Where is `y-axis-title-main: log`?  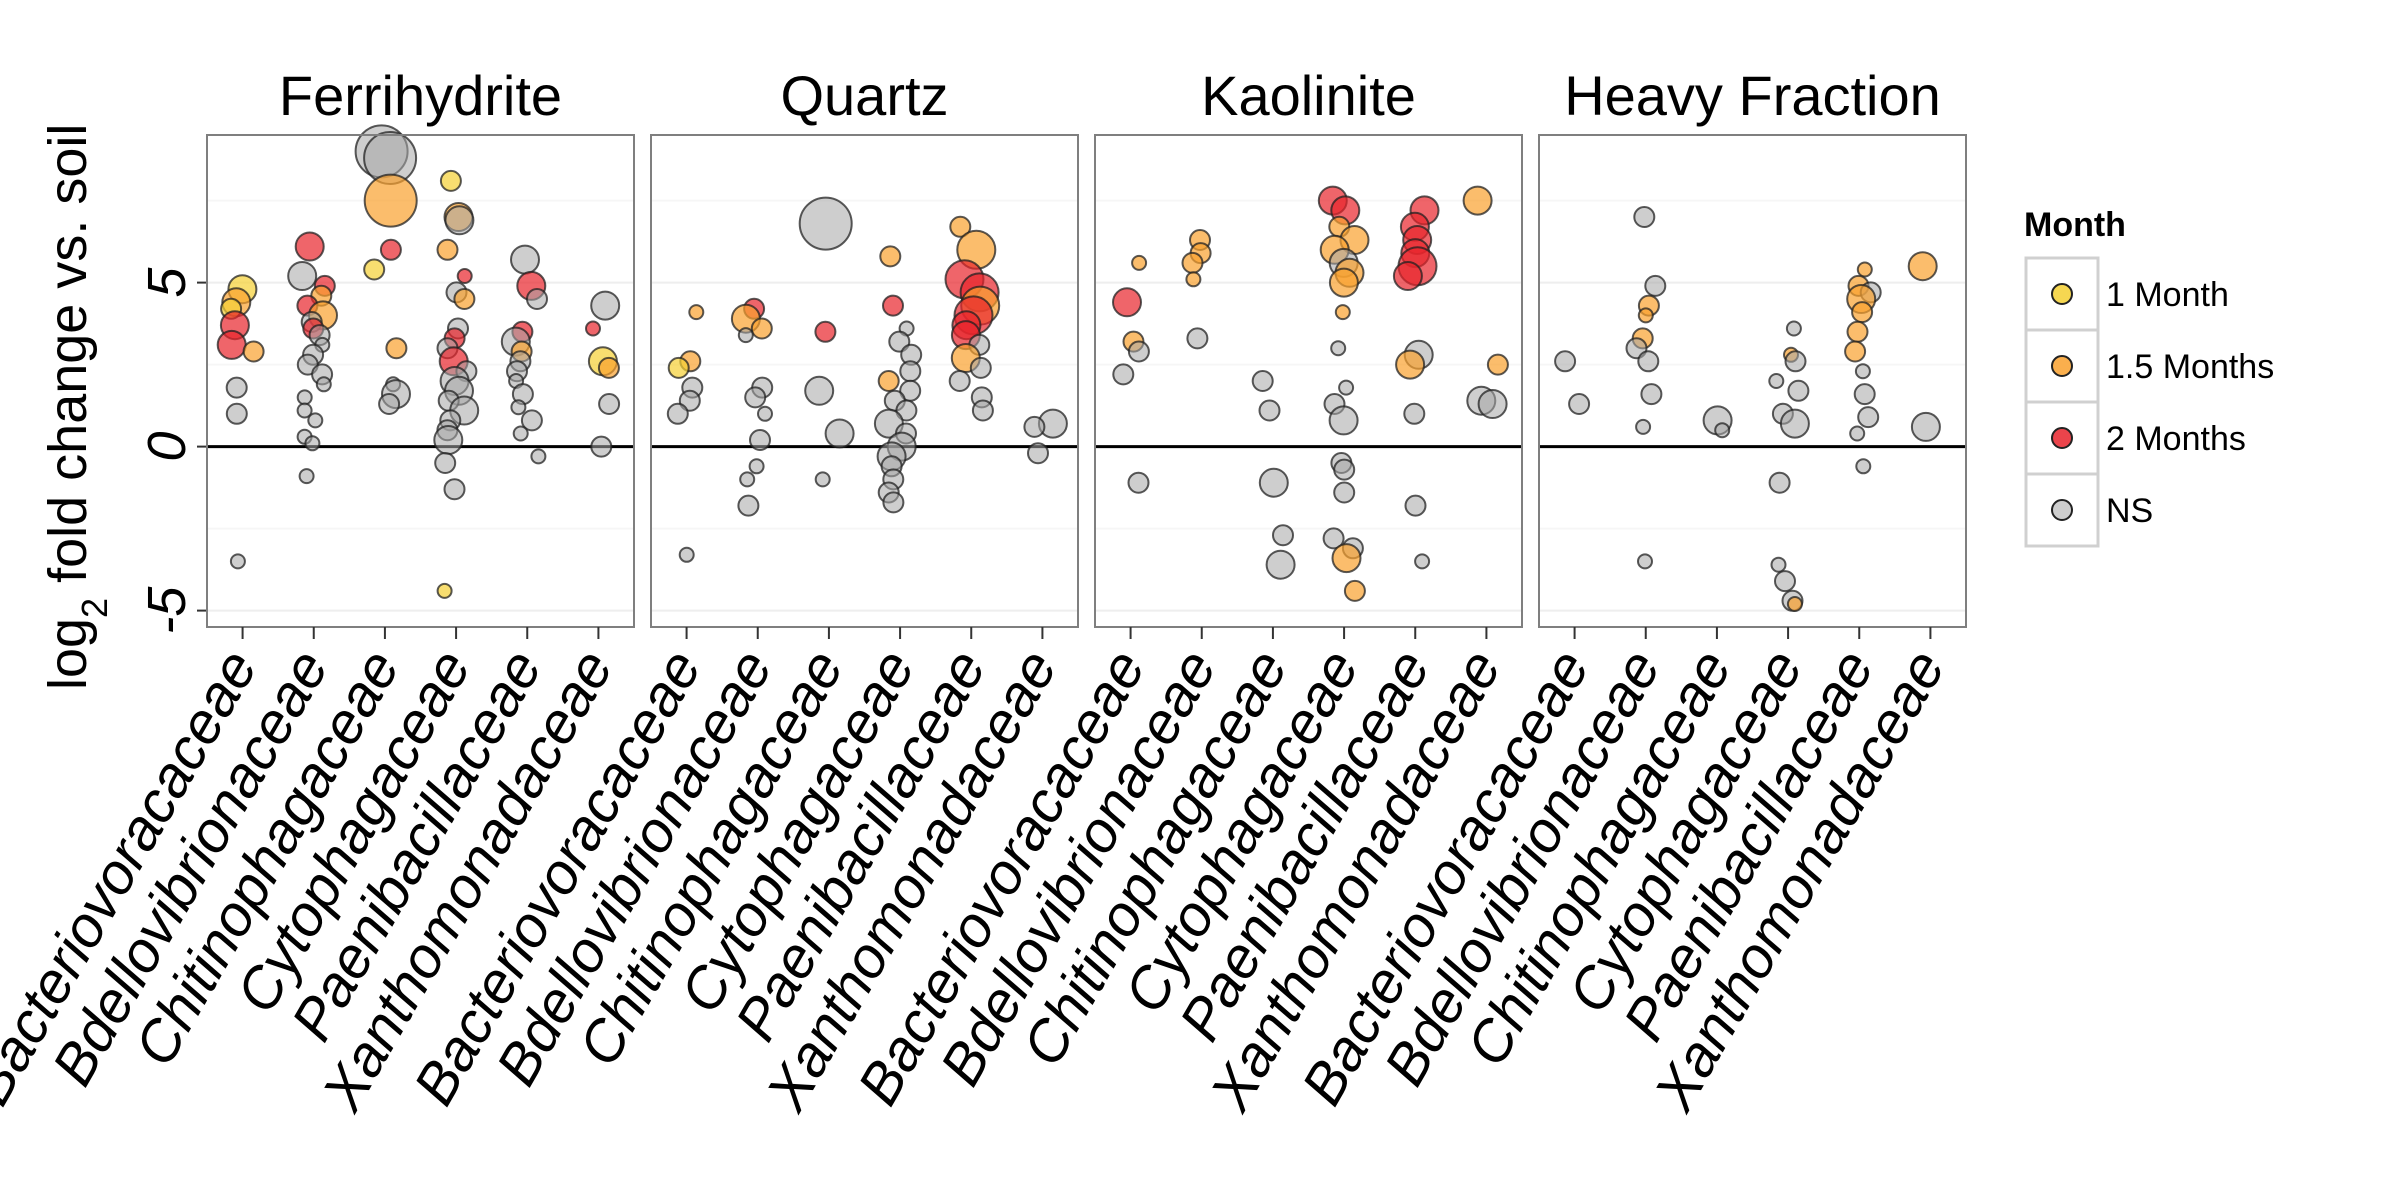 y-axis-title-main: log is located at coordinates (68, 654).